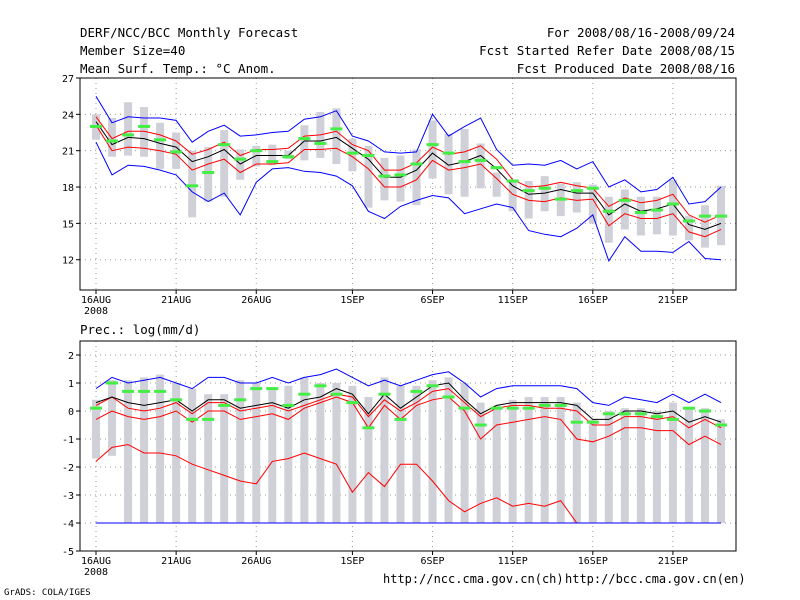 The height and width of the screenshot is (600, 800). Describe the element at coordinates (71, 356) in the screenshot. I see `prec-ytick-label: 2` at that location.